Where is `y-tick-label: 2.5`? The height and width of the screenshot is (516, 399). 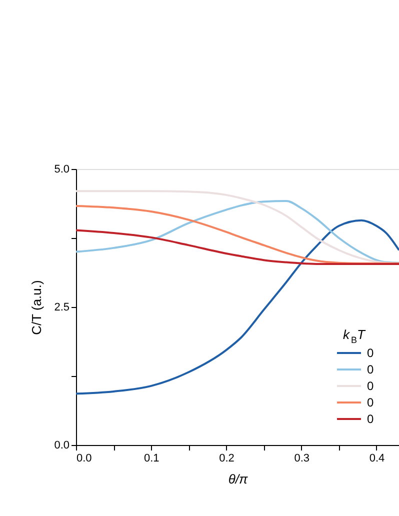 y-tick-label: 2.5 is located at coordinates (62, 308).